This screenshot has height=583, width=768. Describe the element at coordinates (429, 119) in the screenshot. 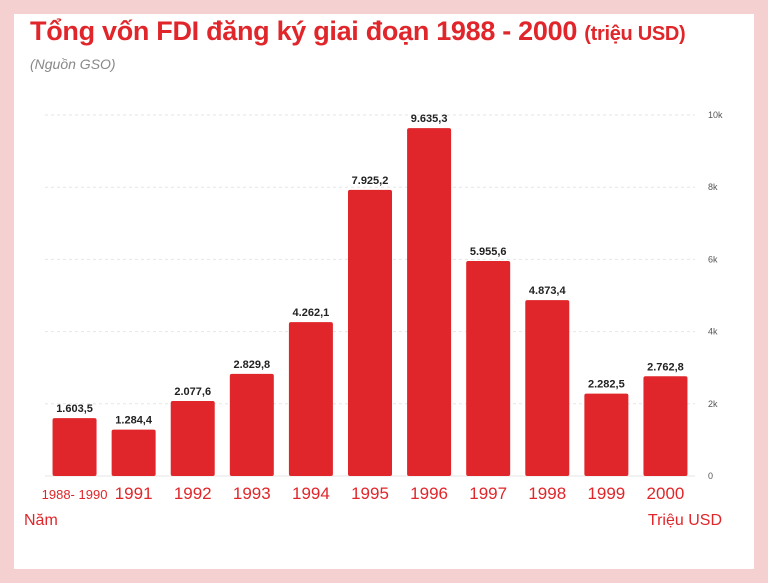

I see `bar-value-label: 9.635,3` at that location.